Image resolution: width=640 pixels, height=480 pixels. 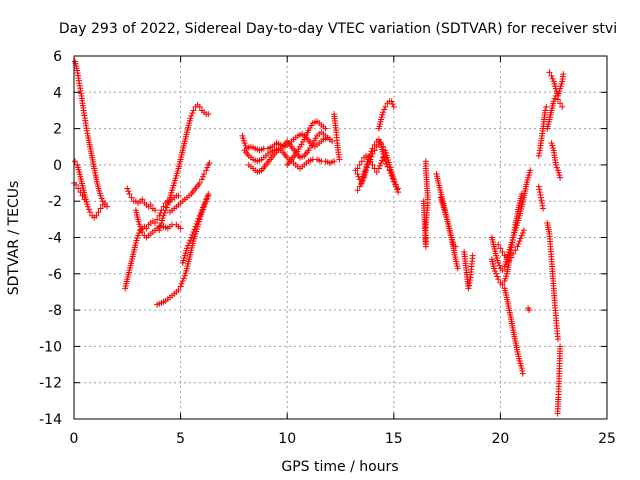 I want to click on y-tick-label: 2, so click(x=57, y=130).